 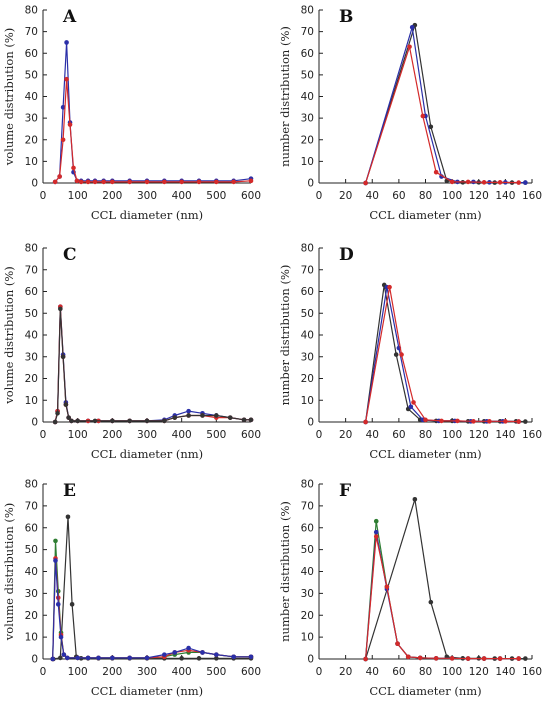 I want to click on series-black, so click(x=445, y=579).